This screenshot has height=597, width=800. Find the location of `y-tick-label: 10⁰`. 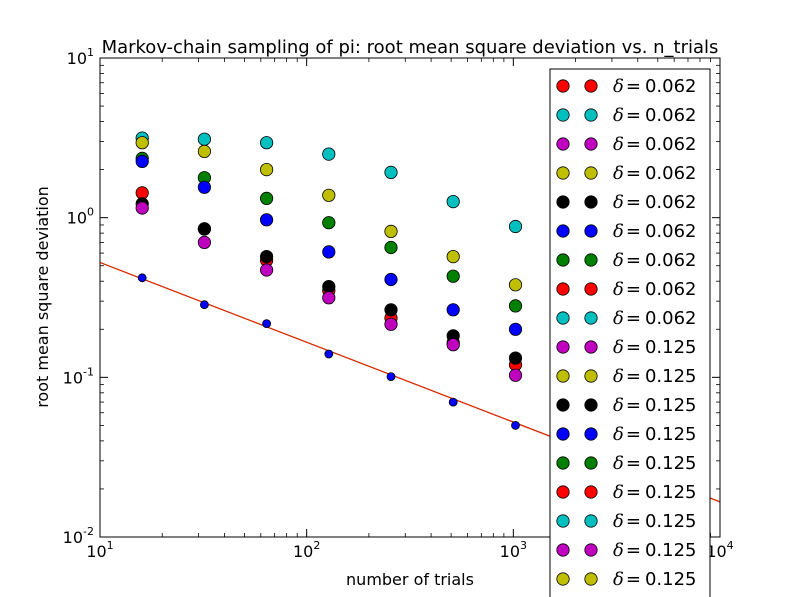

y-tick-label: 10⁰ is located at coordinates (80, 217).